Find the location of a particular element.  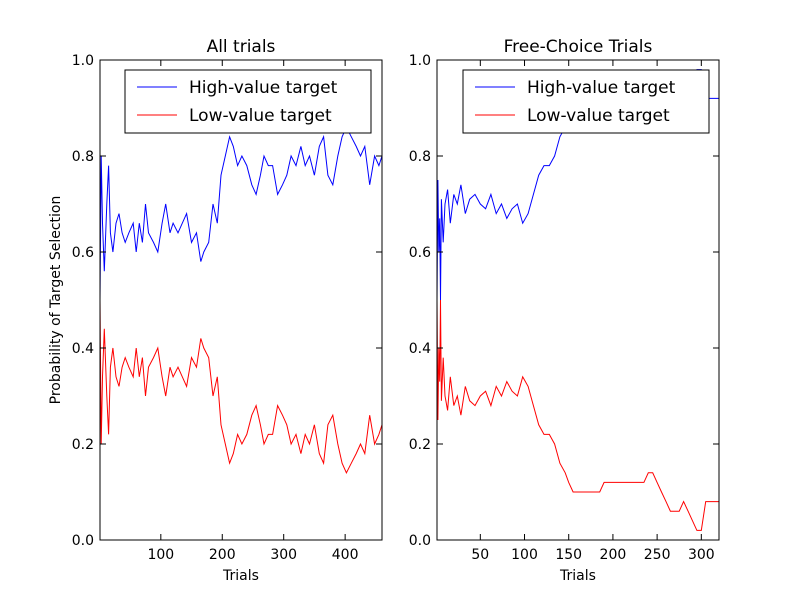

chart-title: All trials is located at coordinates (241, 47).